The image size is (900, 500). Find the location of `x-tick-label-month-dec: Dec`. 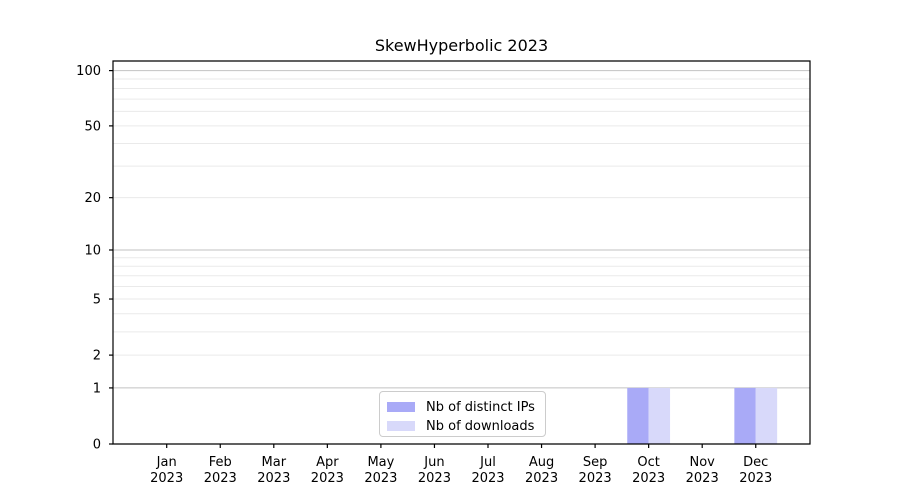

x-tick-label-month-dec: Dec is located at coordinates (755, 462).